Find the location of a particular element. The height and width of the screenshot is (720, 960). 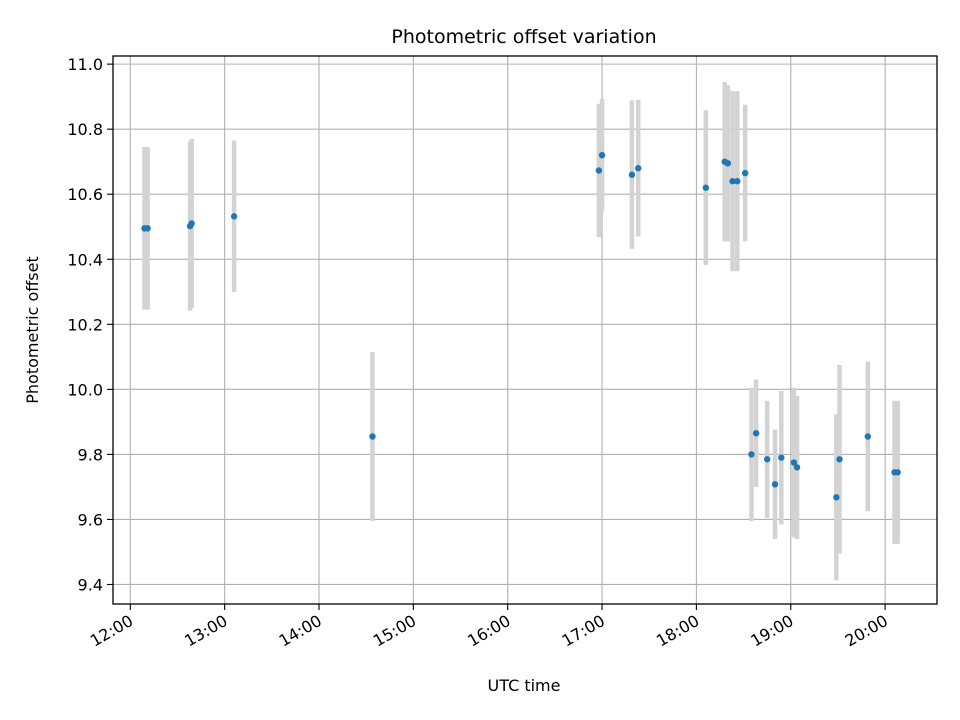

y-tick-label: 11.0 is located at coordinates (85, 64).